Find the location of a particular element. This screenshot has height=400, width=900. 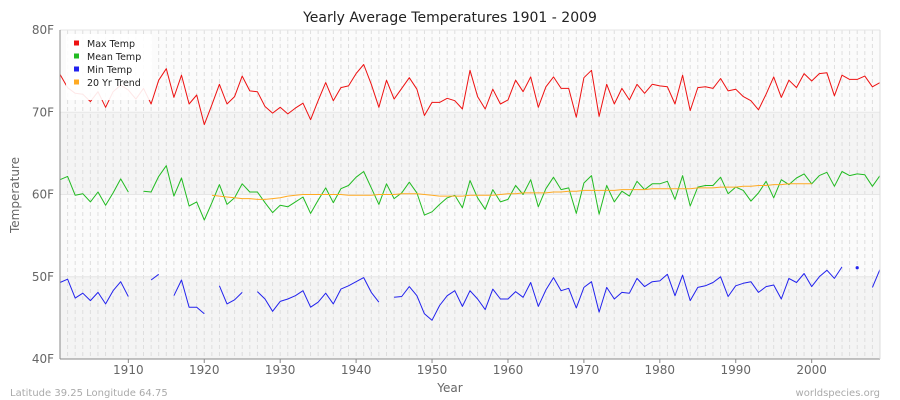

x-tick-label: 1940 is located at coordinates (356, 370).